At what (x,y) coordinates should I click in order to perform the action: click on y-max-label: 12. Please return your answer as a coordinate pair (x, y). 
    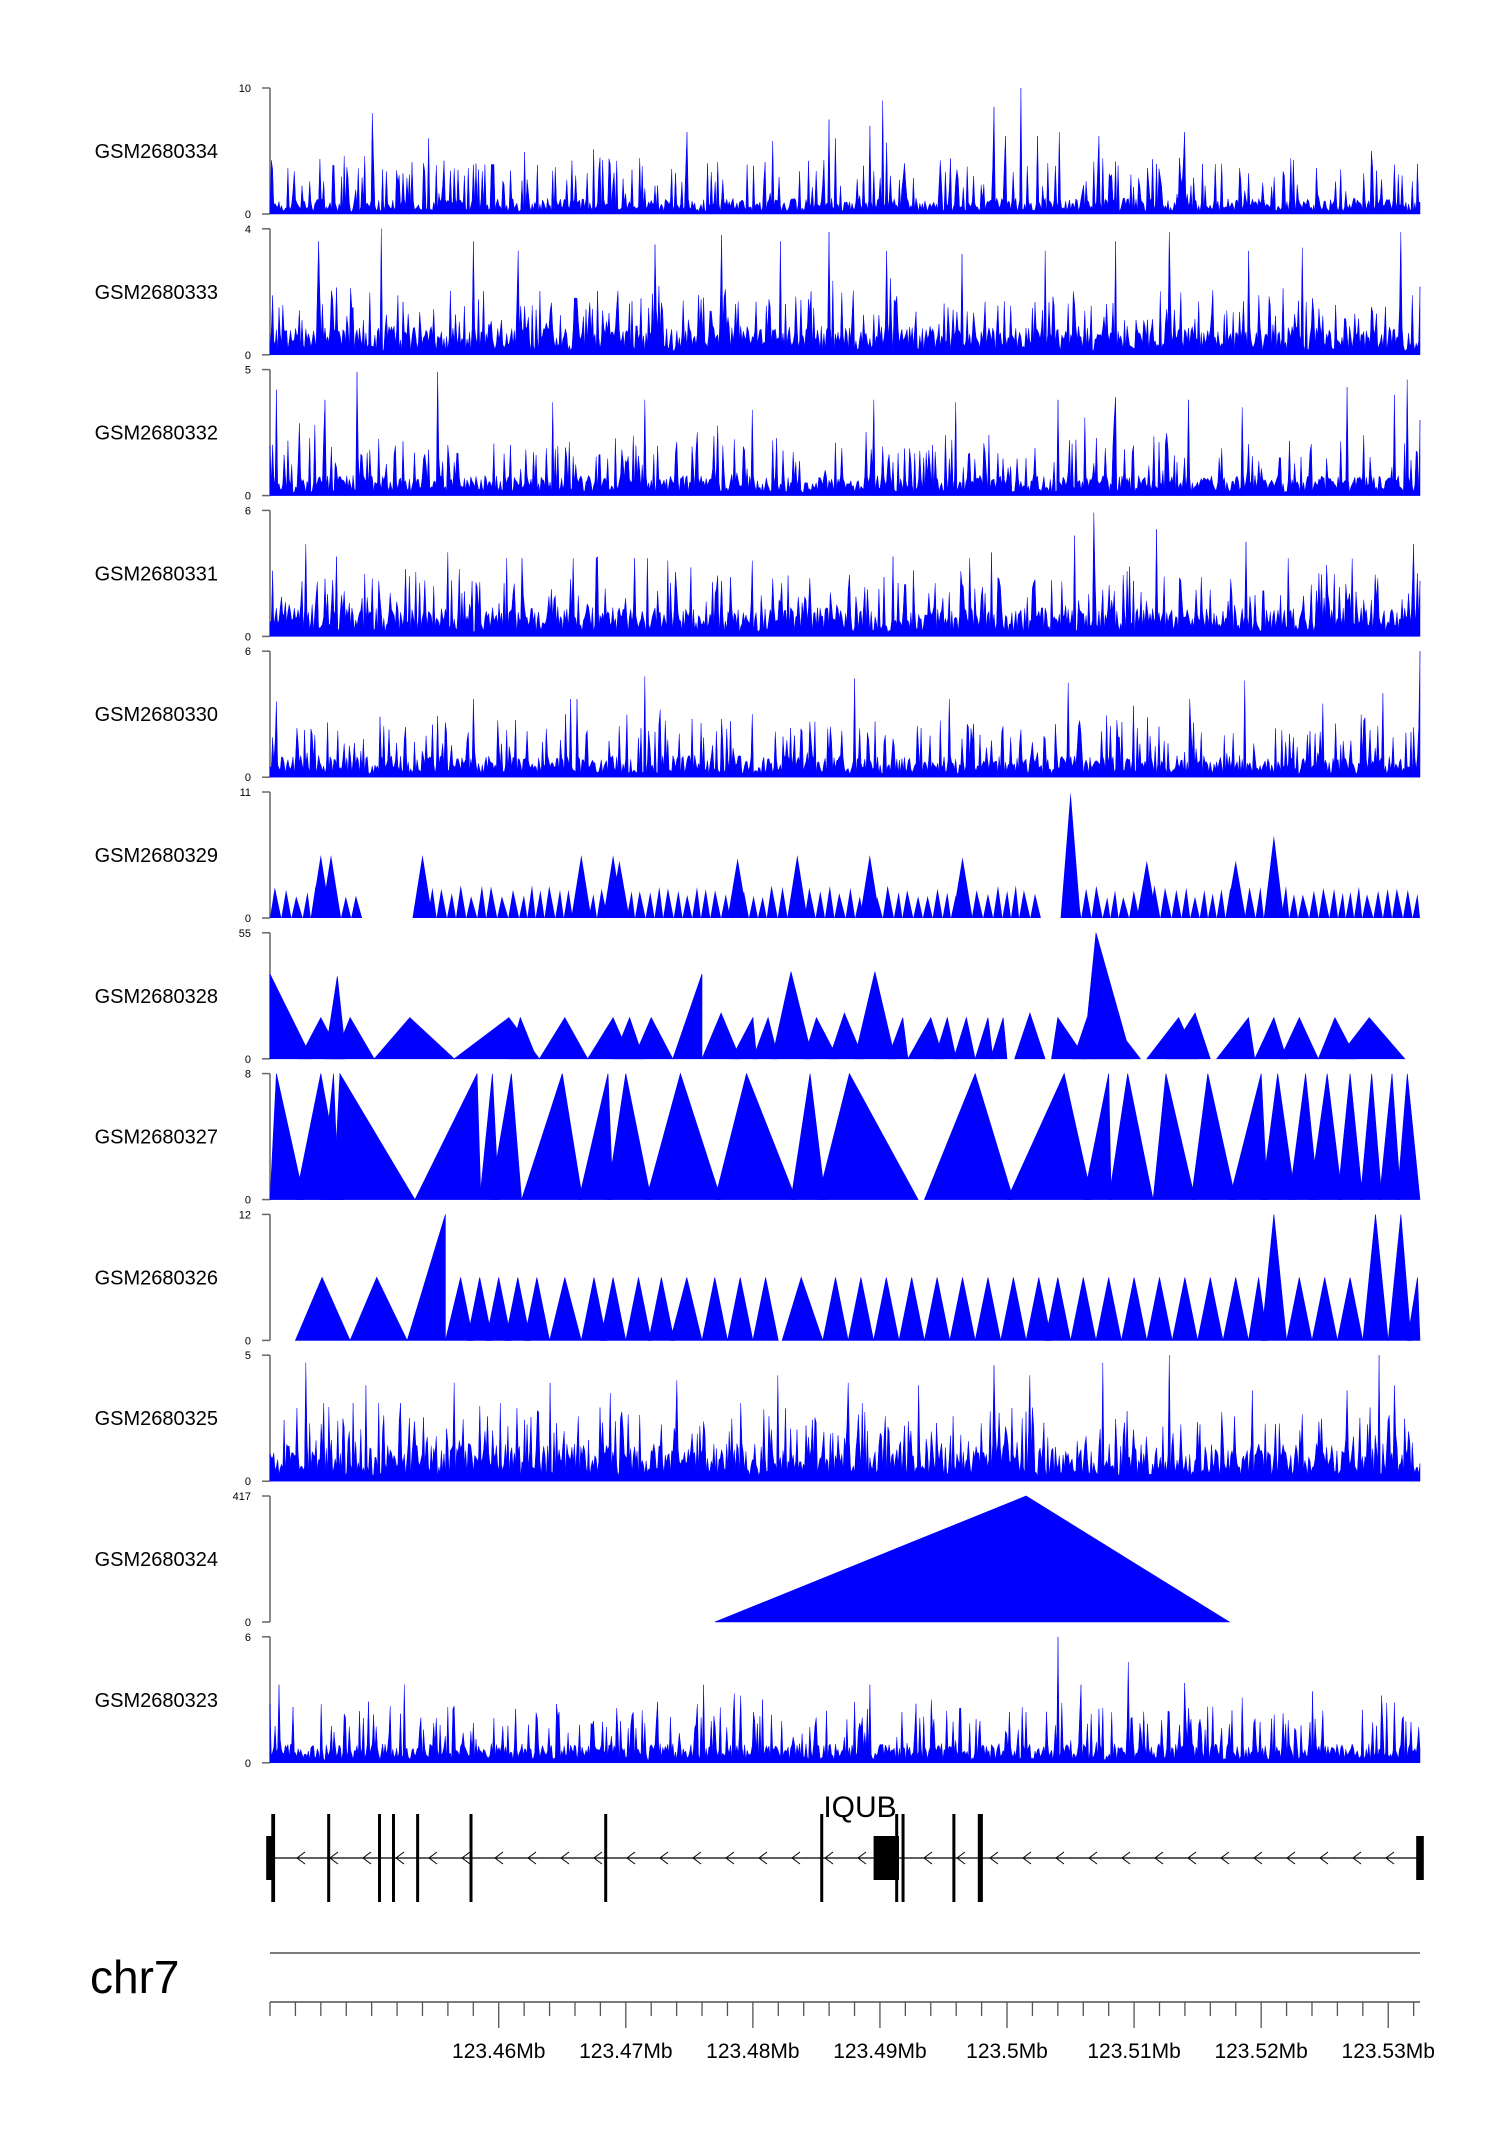
    Looking at the image, I should click on (245, 1215).